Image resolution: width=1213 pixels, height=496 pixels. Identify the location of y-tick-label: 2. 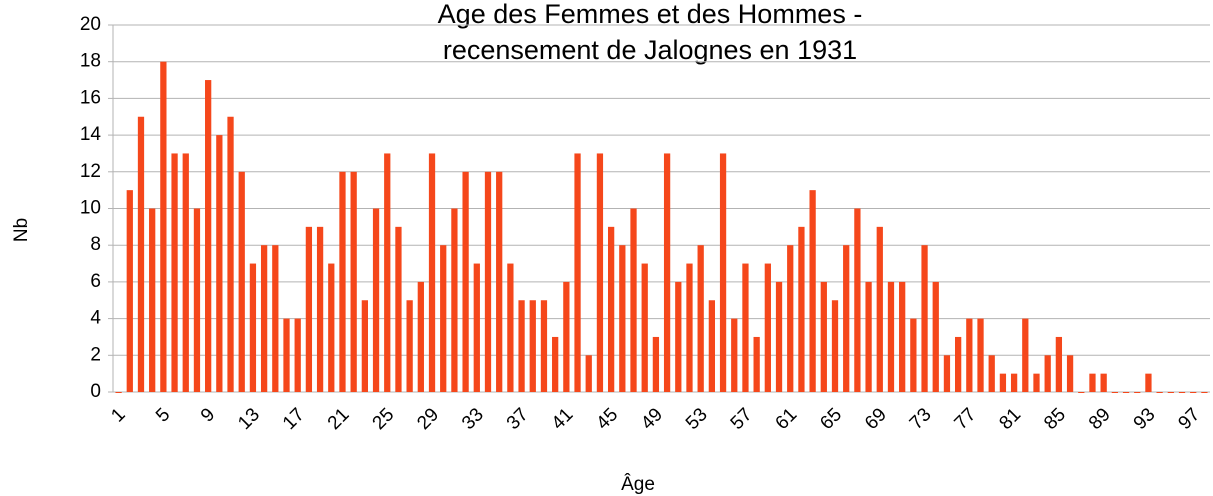
(95, 354).